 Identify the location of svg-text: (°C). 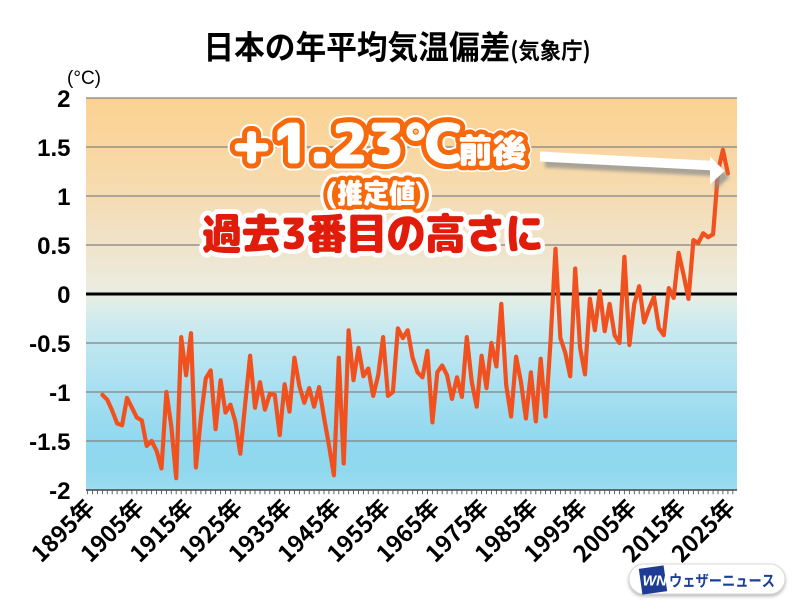
(84, 78).